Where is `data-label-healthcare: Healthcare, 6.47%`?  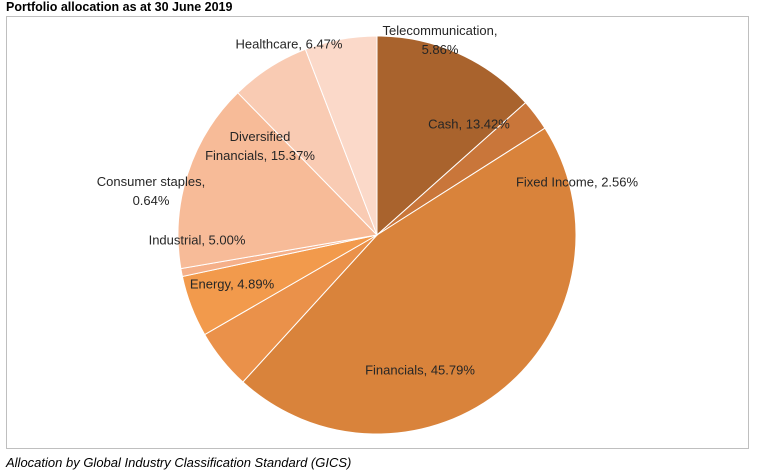
data-label-healthcare: Healthcare, 6.47% is located at coordinates (289, 44).